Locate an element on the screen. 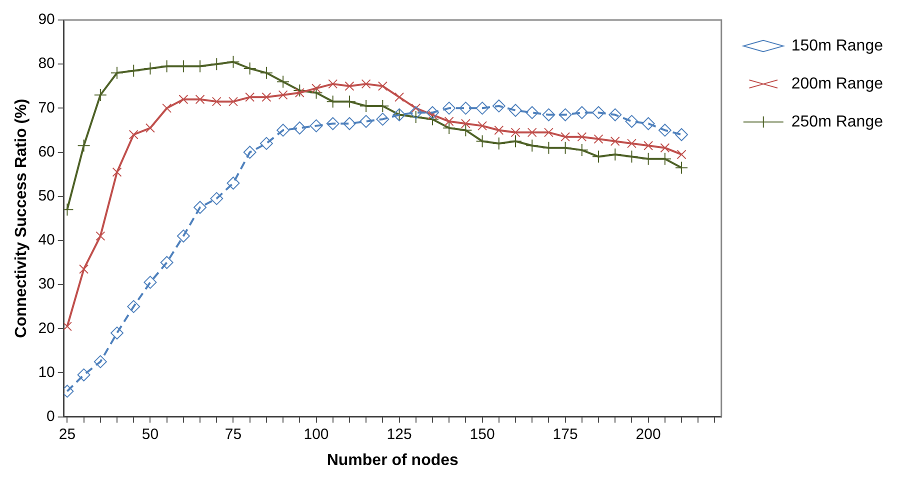 The image size is (911, 482). x-tick-label: 25 is located at coordinates (67, 434).